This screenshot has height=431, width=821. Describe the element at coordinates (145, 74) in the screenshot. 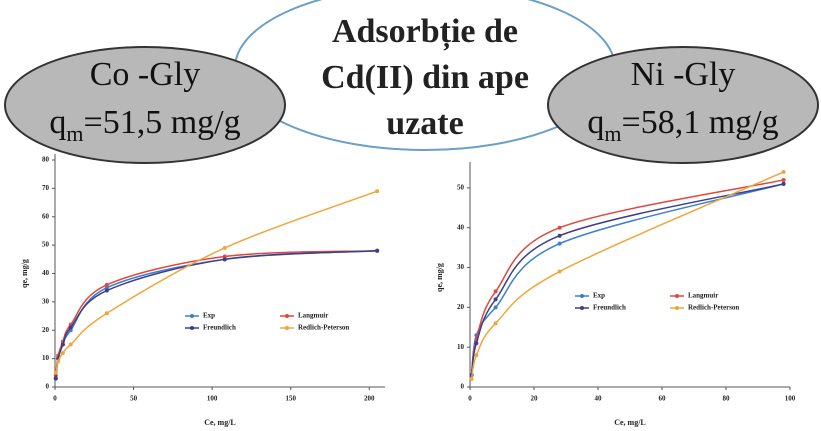

I see `left-name: Co -Gly` at that location.